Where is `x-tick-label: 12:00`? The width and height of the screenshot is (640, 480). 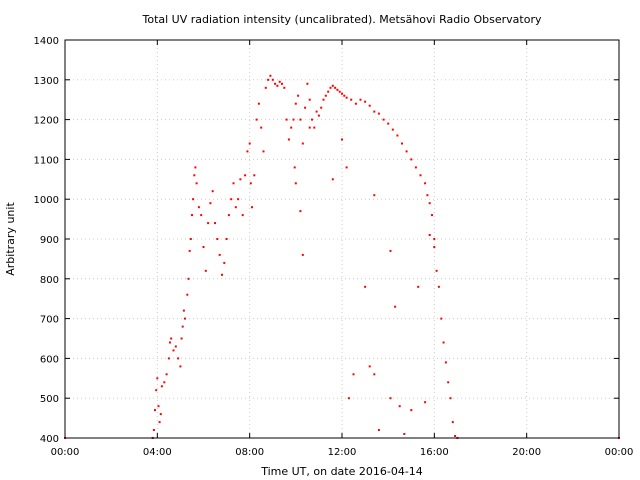
x-tick-label: 12:00 is located at coordinates (342, 452).